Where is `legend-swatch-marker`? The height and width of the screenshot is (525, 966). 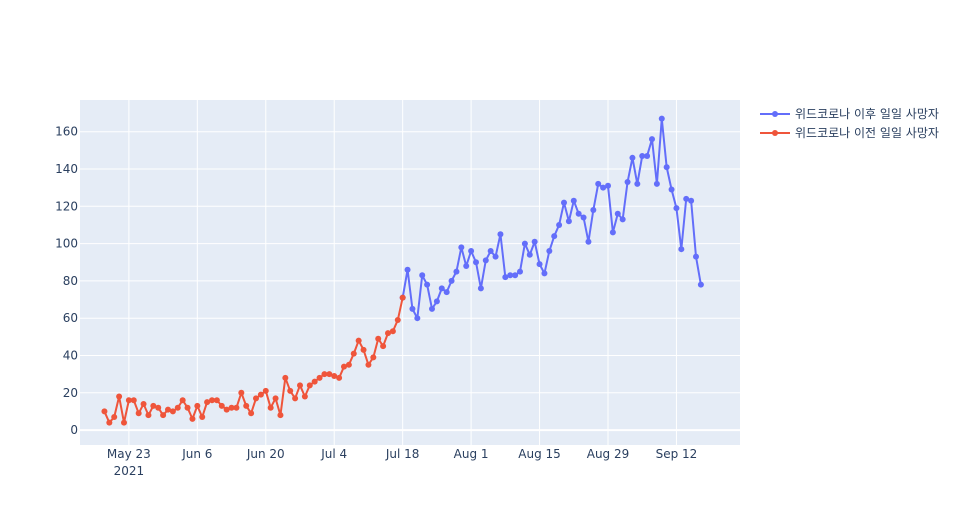 legend-swatch-marker is located at coordinates (775, 133).